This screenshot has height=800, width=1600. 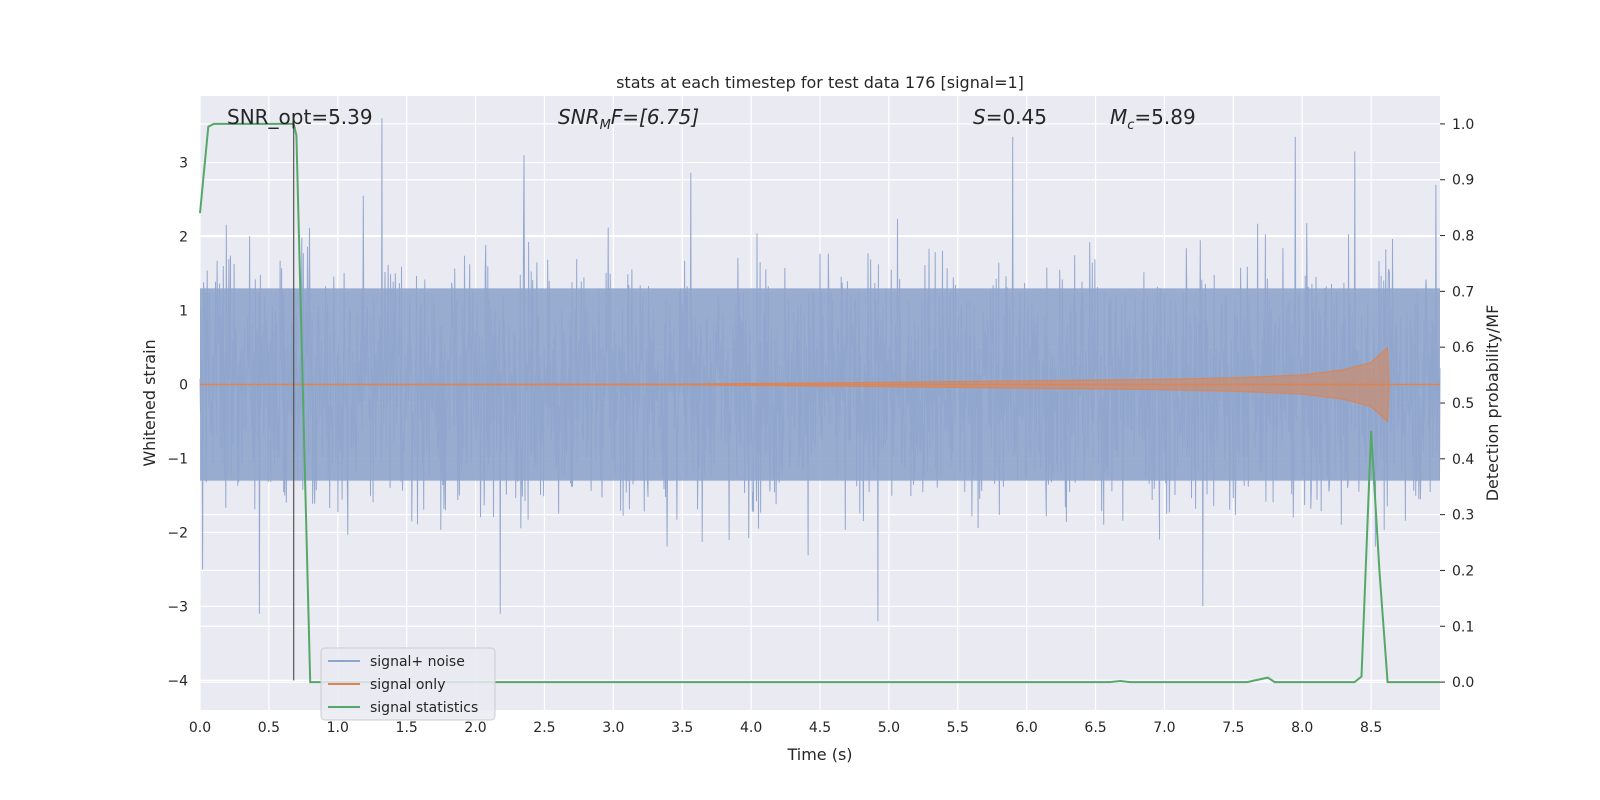 What do you see at coordinates (177, 681) in the screenshot?
I see `y-tick-7: −4` at bounding box center [177, 681].